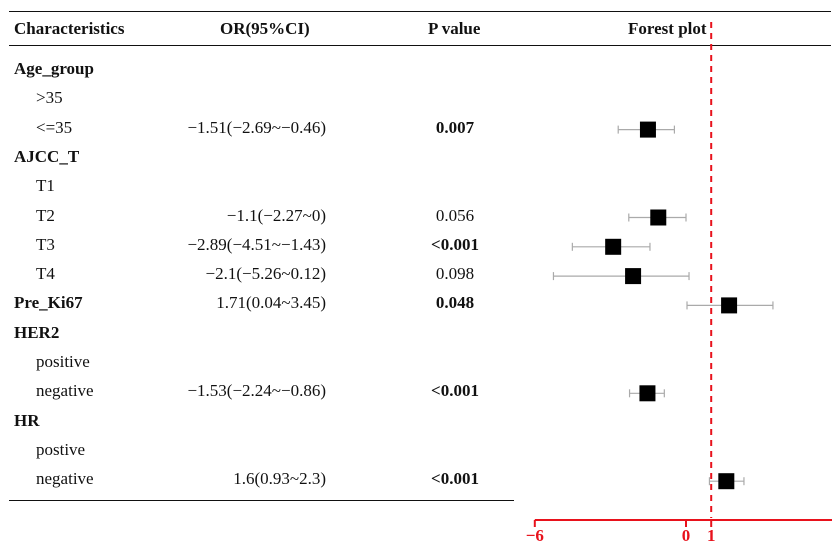 The height and width of the screenshot is (542, 832). Describe the element at coordinates (265, 274) in the screenshot. I see `row-or-value: −2.1(−5.26~0.12)` at that location.